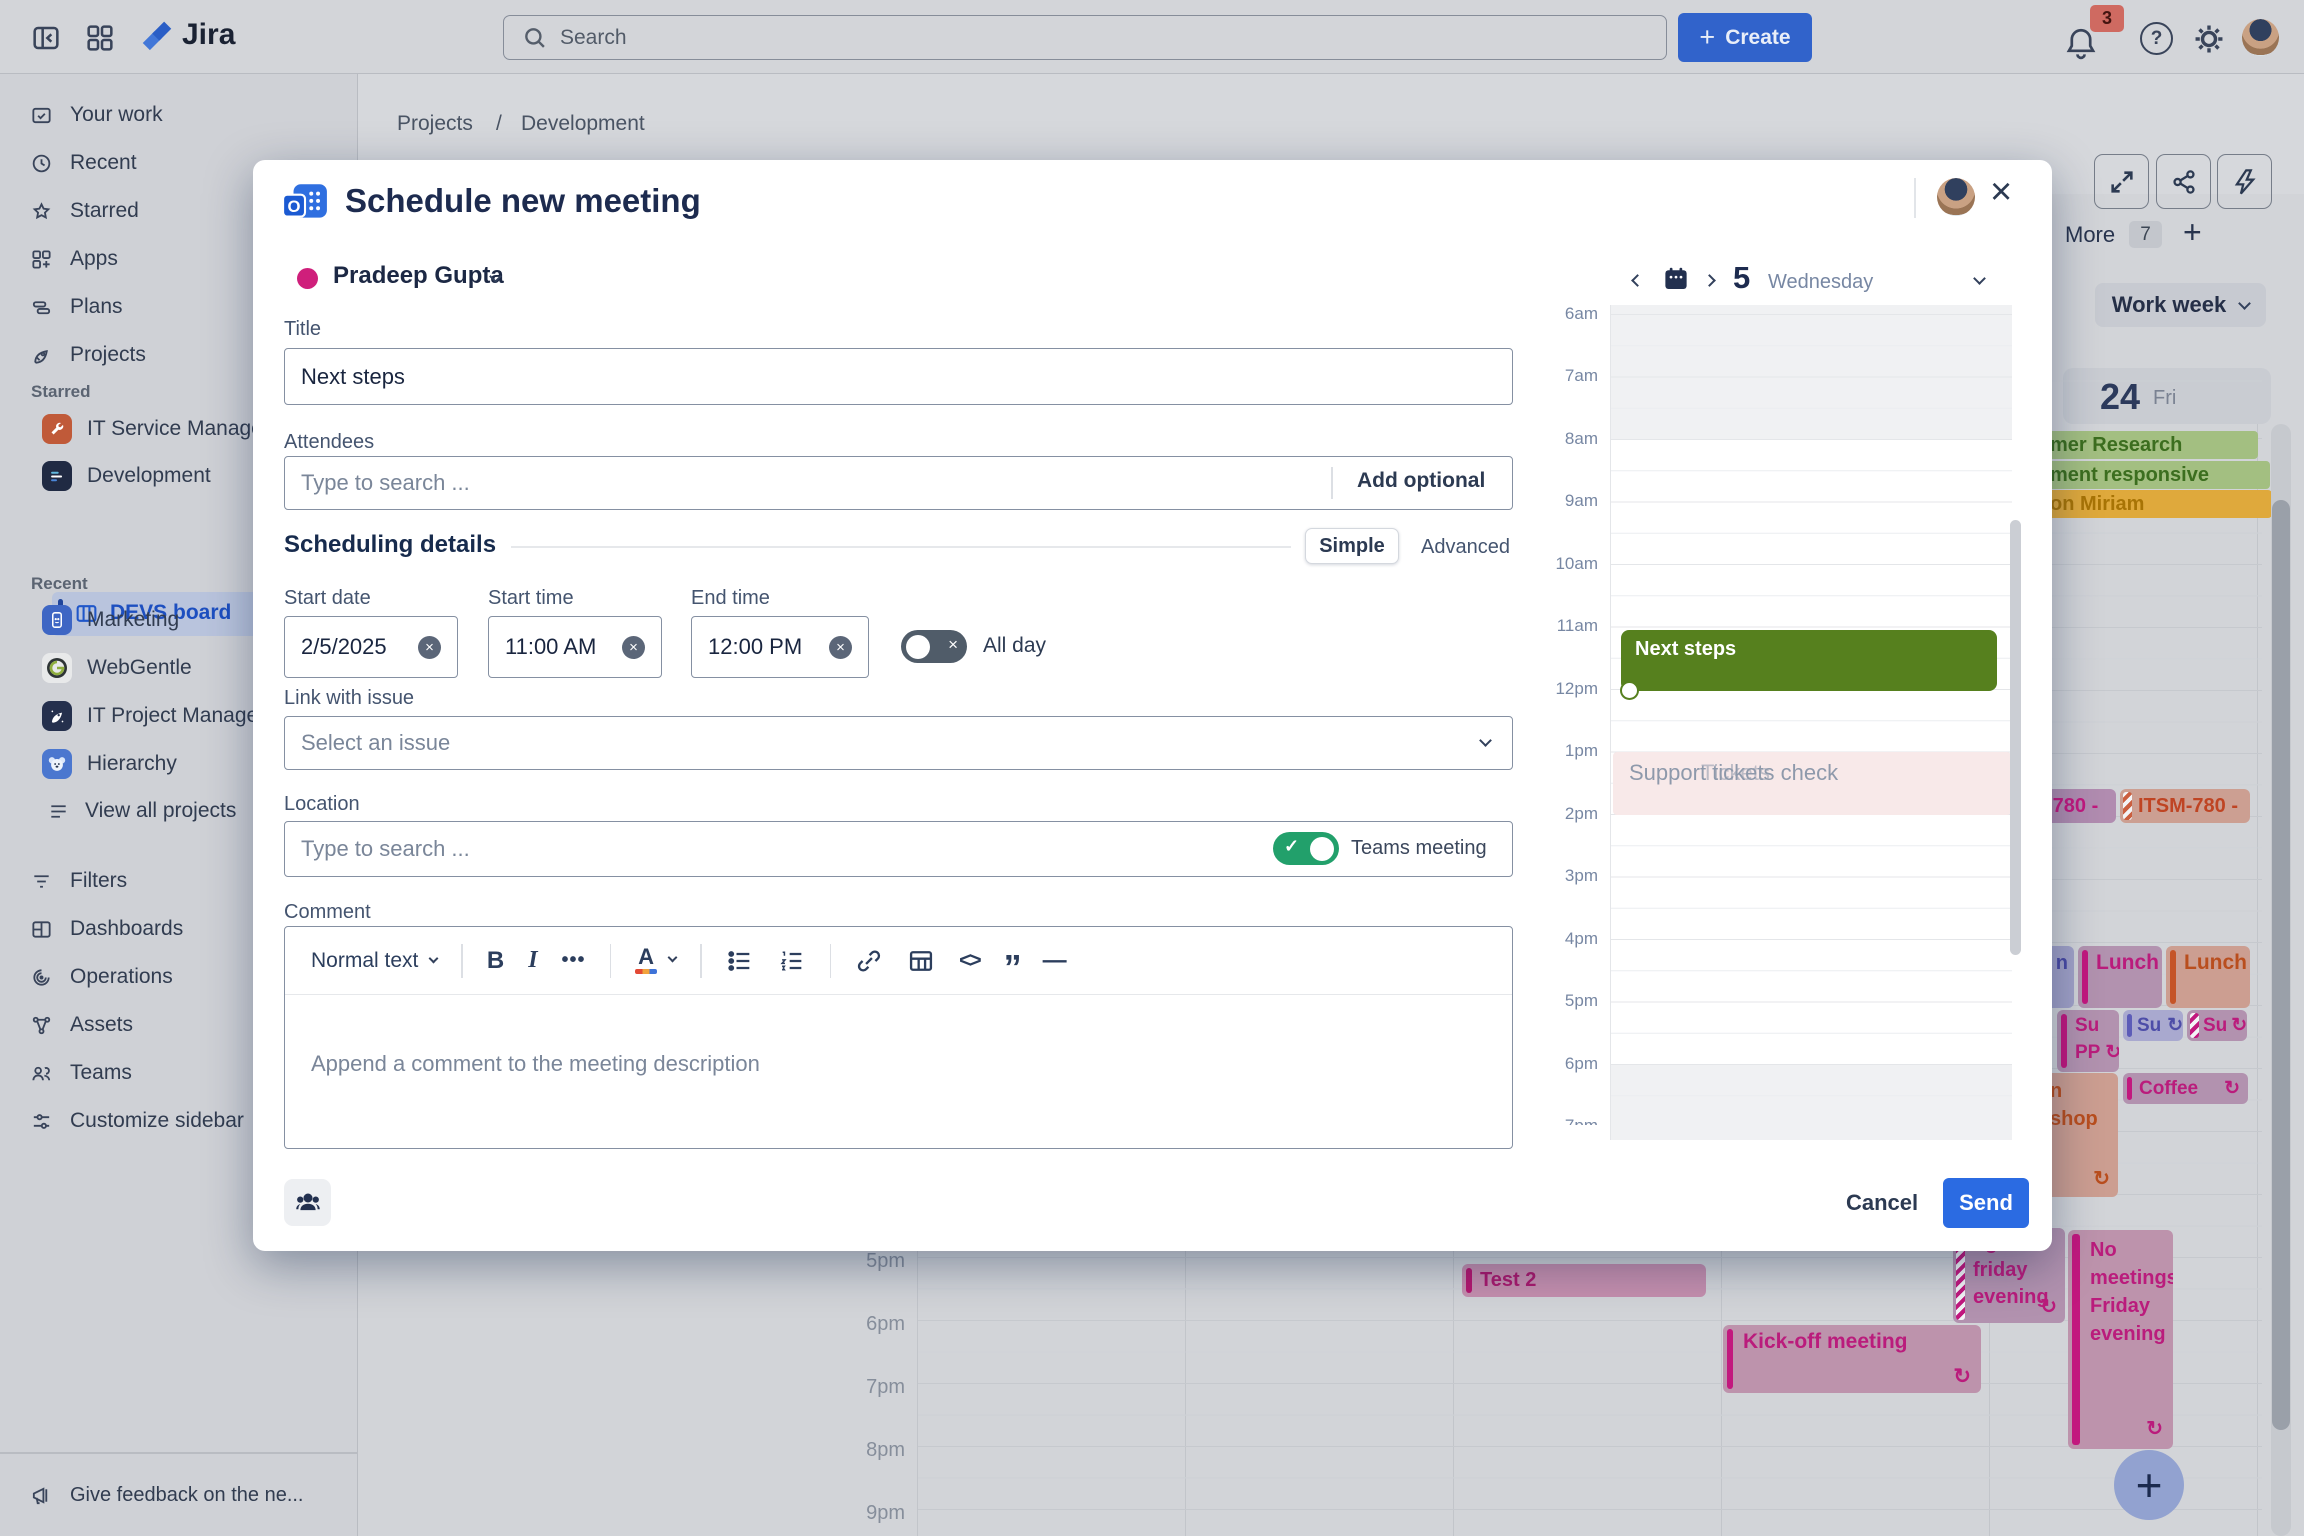 This screenshot has width=2304, height=1536. Describe the element at coordinates (970, 960) in the screenshot. I see `code-button: <>` at that location.